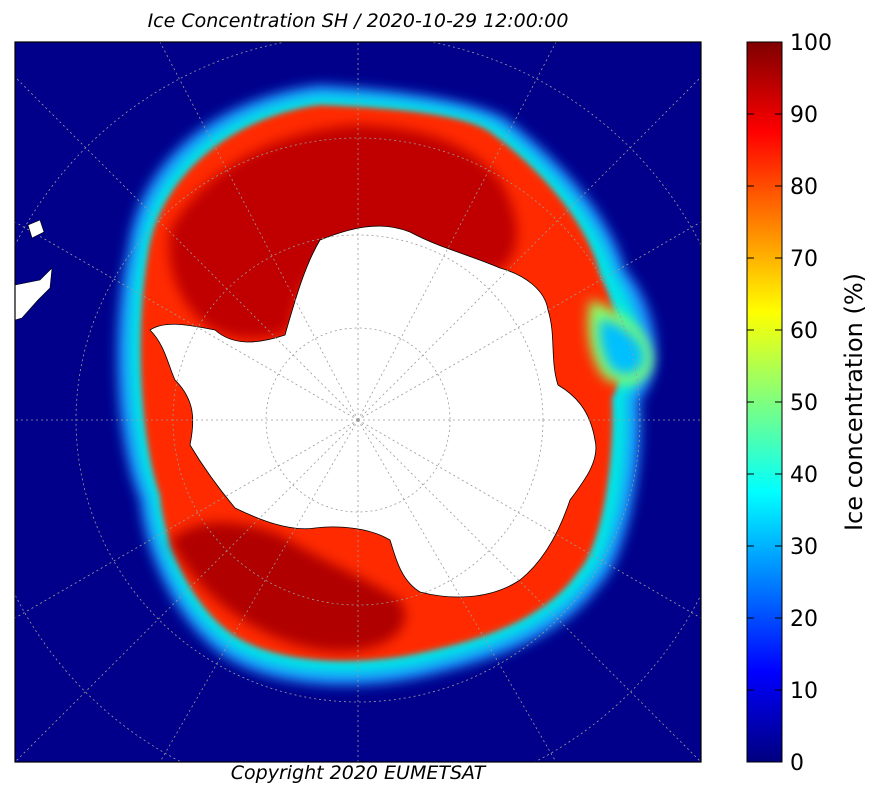  I want to click on colorbar-tick-label: 80, so click(804, 187).